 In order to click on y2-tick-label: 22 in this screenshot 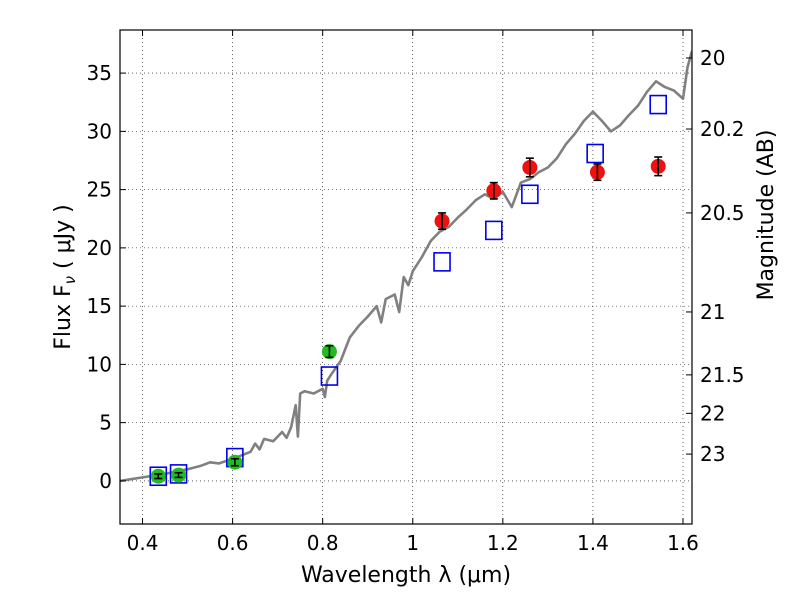, I will do `click(712, 413)`.